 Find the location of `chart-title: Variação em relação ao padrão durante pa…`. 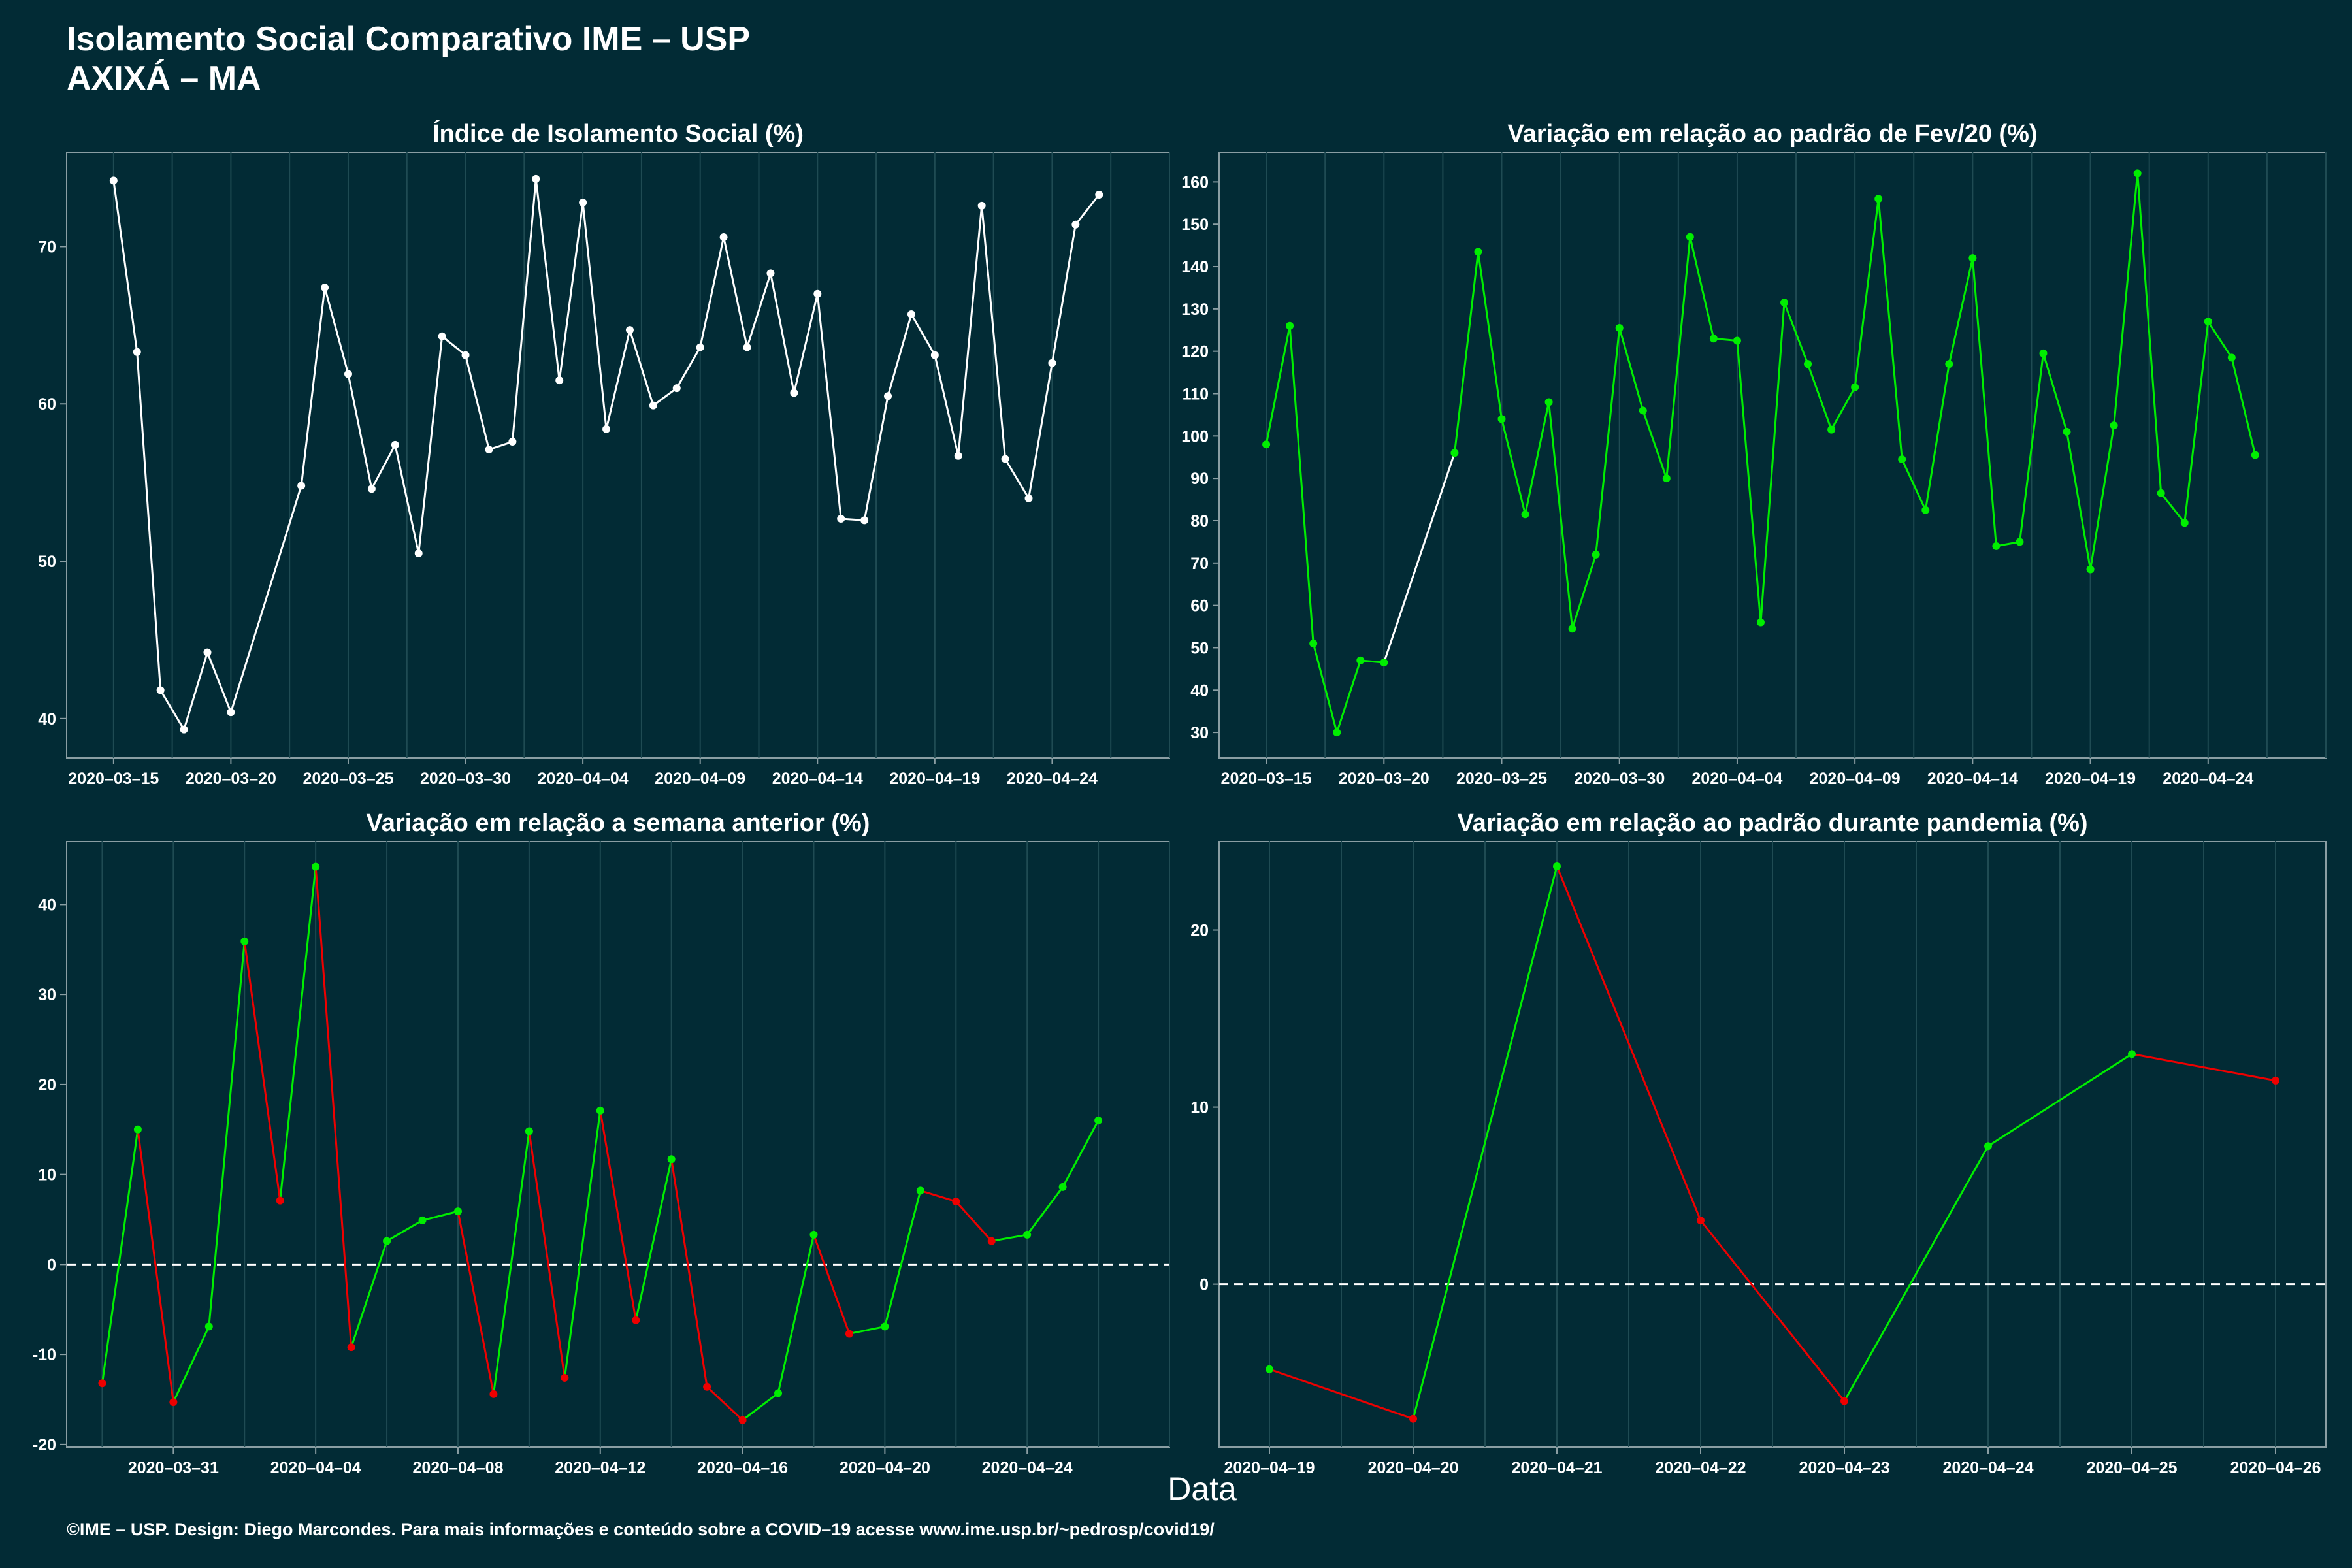

chart-title: Variação em relação ao padrão durante pa… is located at coordinates (1772, 823).